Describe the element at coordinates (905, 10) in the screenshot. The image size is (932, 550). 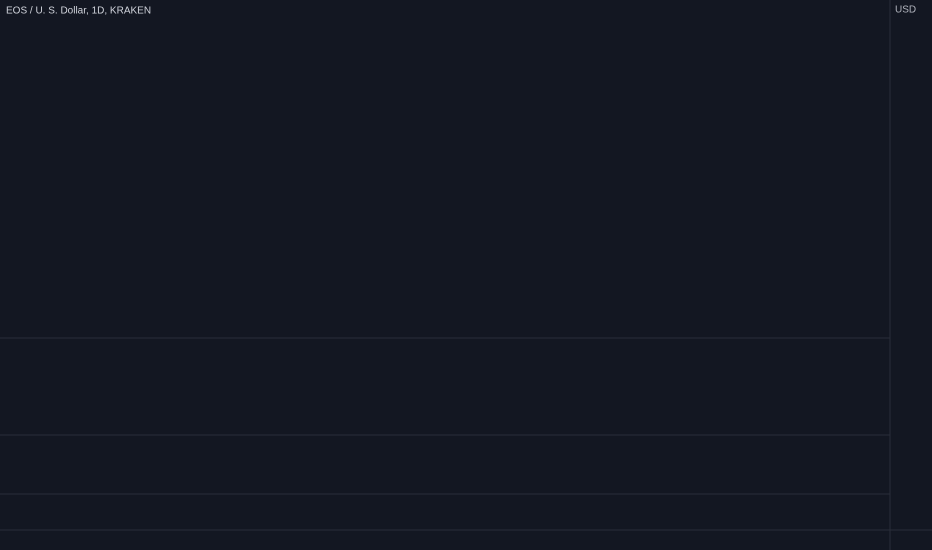
I see `currency-label: USD` at that location.